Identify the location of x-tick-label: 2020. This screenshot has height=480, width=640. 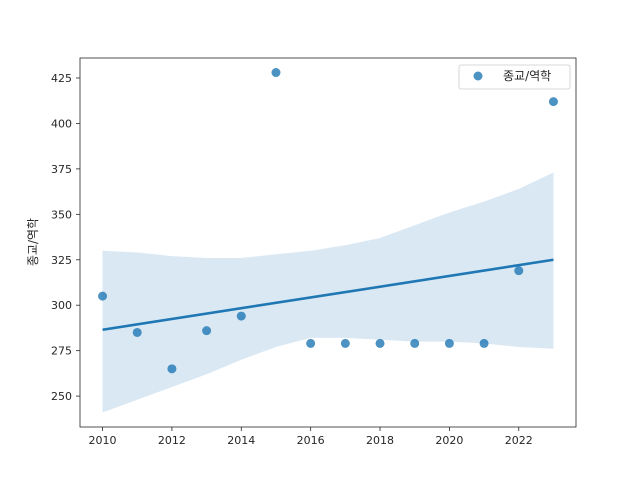
(449, 440).